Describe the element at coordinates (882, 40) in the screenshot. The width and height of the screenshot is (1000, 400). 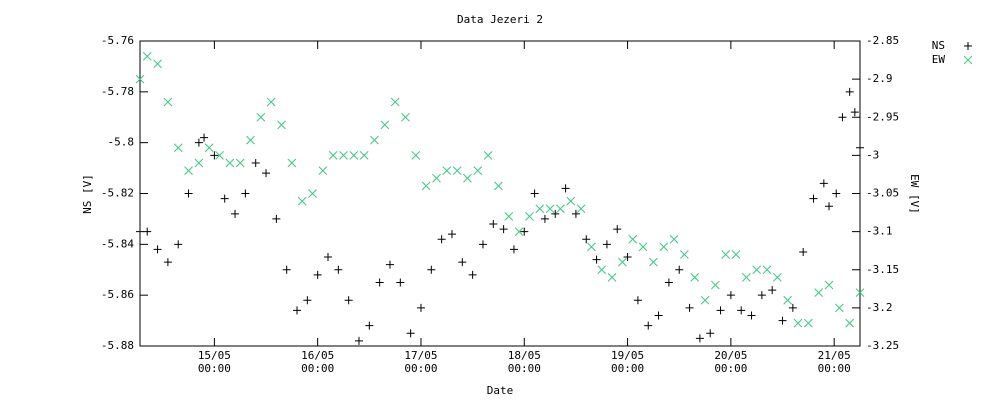
I see `y2-tick-label: -2.85` at that location.